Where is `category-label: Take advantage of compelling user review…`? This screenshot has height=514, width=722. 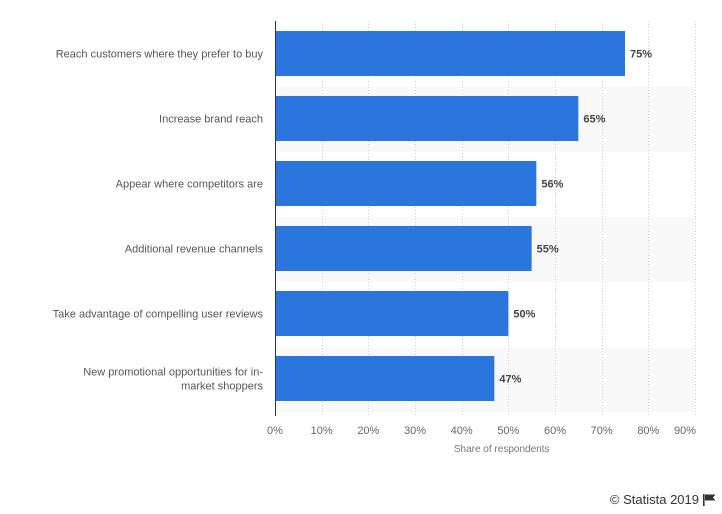 category-label: Take advantage of compelling user review… is located at coordinates (158, 315).